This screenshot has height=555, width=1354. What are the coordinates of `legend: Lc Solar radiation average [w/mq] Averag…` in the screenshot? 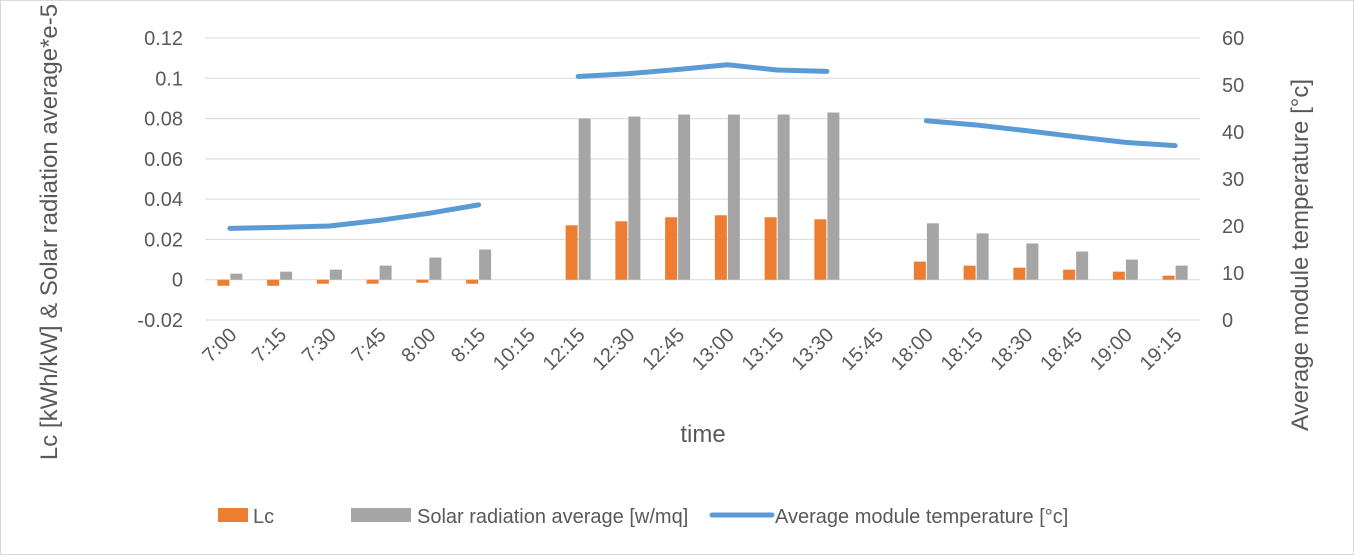 It's located at (643, 517).